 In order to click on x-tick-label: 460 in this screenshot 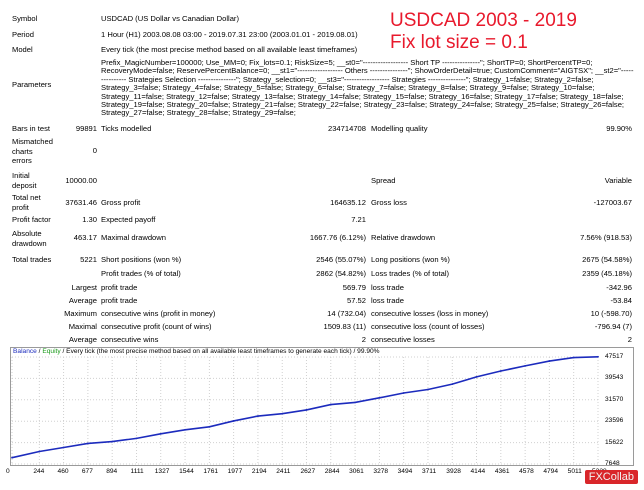, I will do `click(63, 471)`.